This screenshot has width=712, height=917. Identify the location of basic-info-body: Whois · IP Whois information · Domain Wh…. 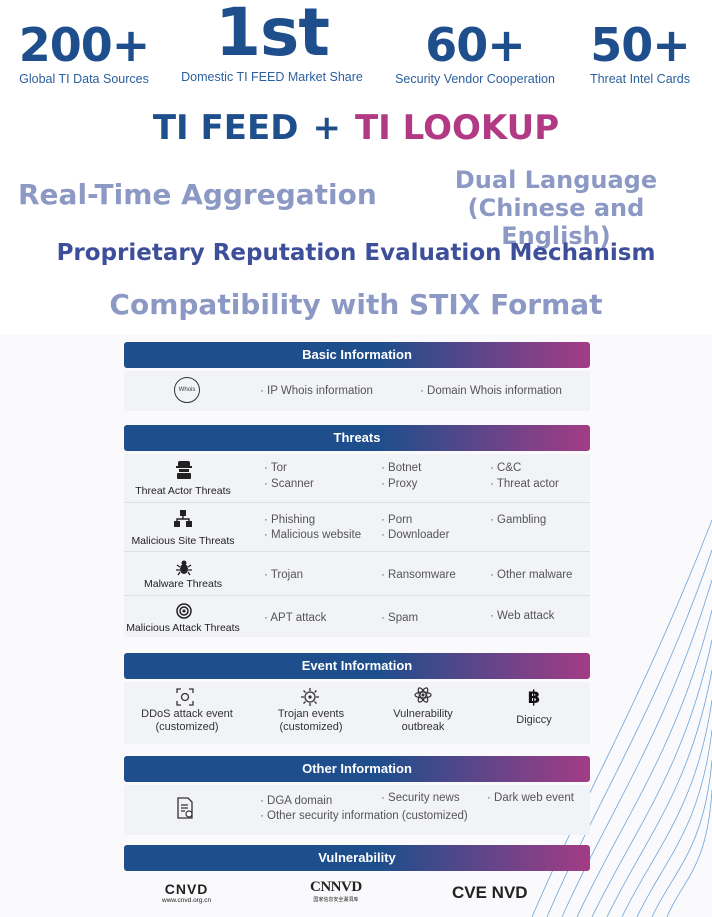
(357, 391).